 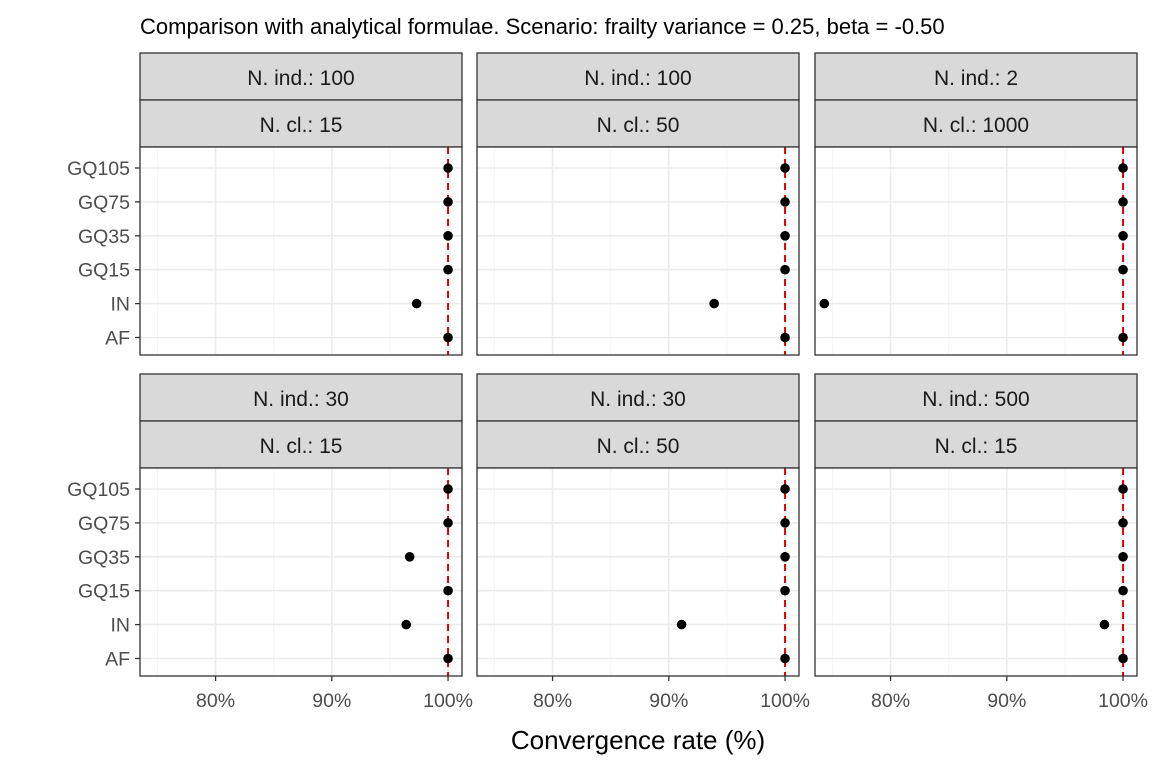 I want to click on facet-strip-top-label: N. ind.: 100, so click(x=637, y=78).